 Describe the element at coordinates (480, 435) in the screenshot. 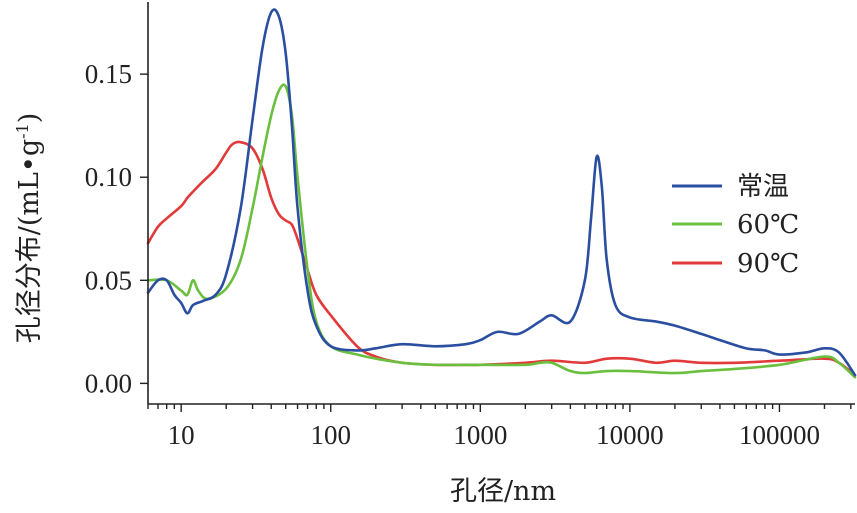

I see `x-tick-label: 1000` at that location.